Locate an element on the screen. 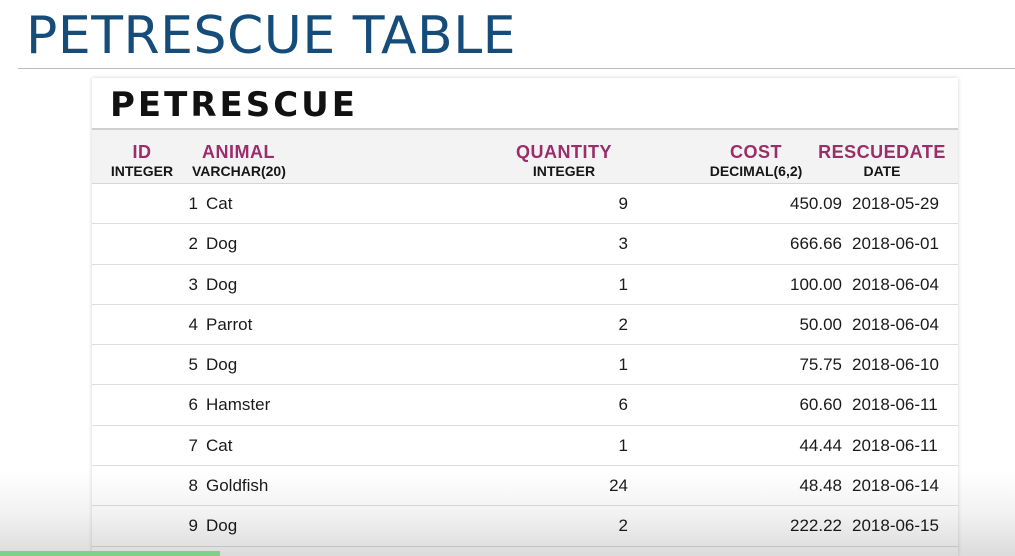 The height and width of the screenshot is (556, 1015). cell-cost: 450.09 is located at coordinates (816, 203).